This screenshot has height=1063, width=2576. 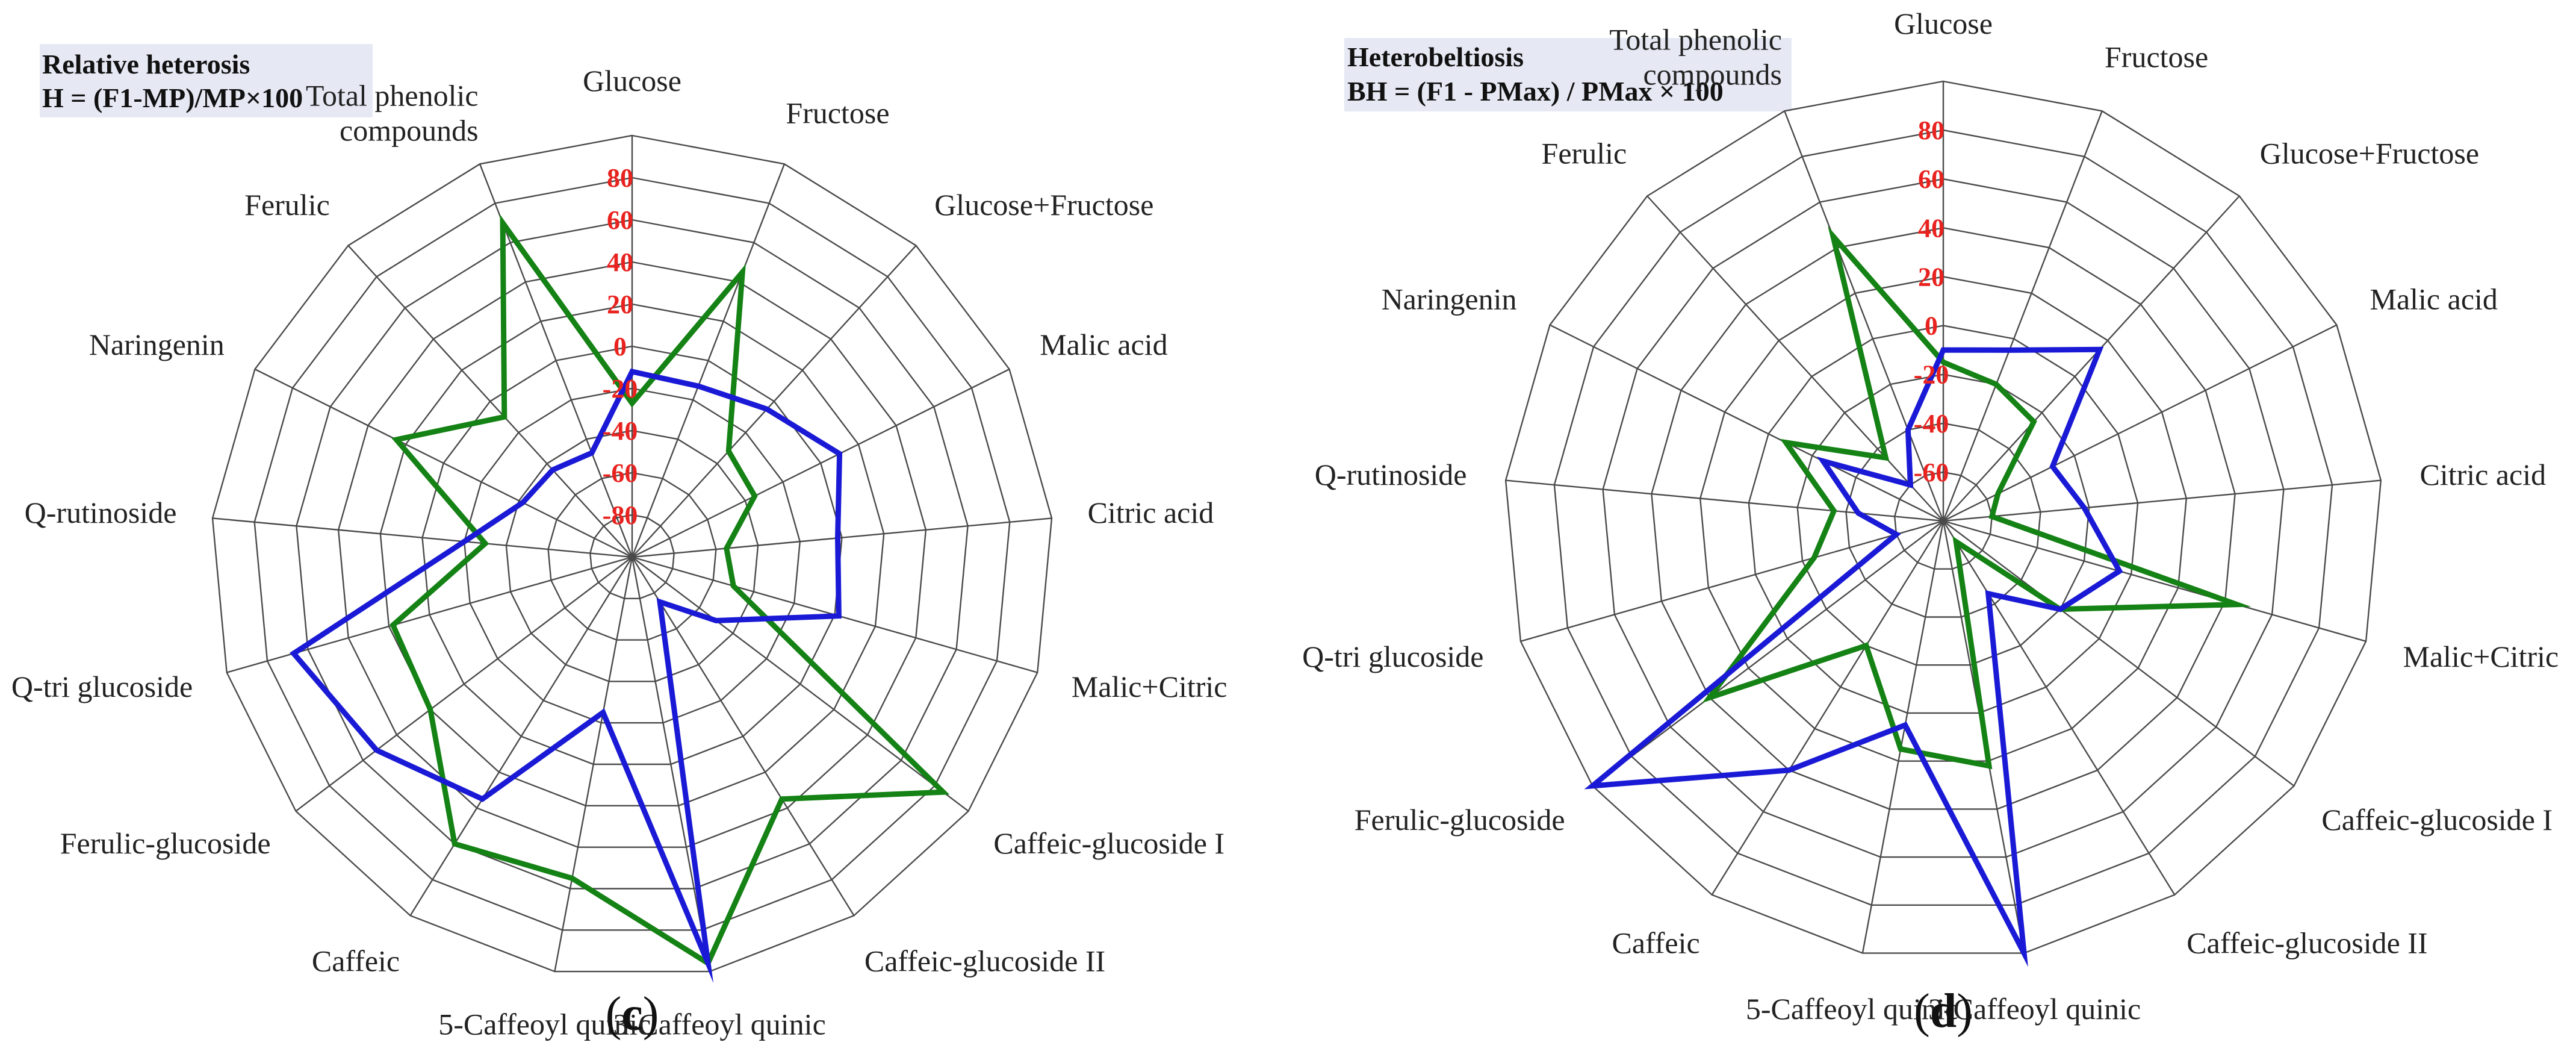 I want to click on category-label-5-line-0: Malic+Citric, so click(x=1149, y=686).